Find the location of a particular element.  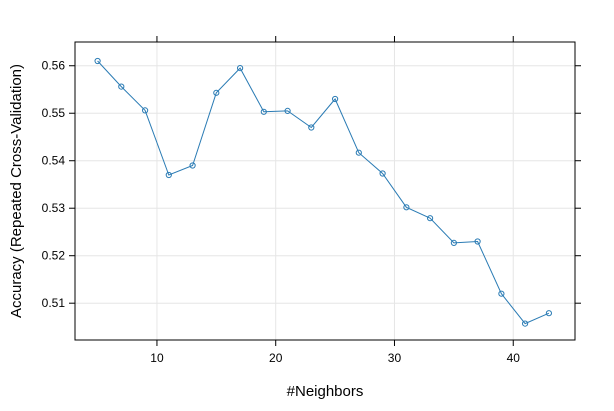

x-tick-label: 20 is located at coordinates (276, 358).